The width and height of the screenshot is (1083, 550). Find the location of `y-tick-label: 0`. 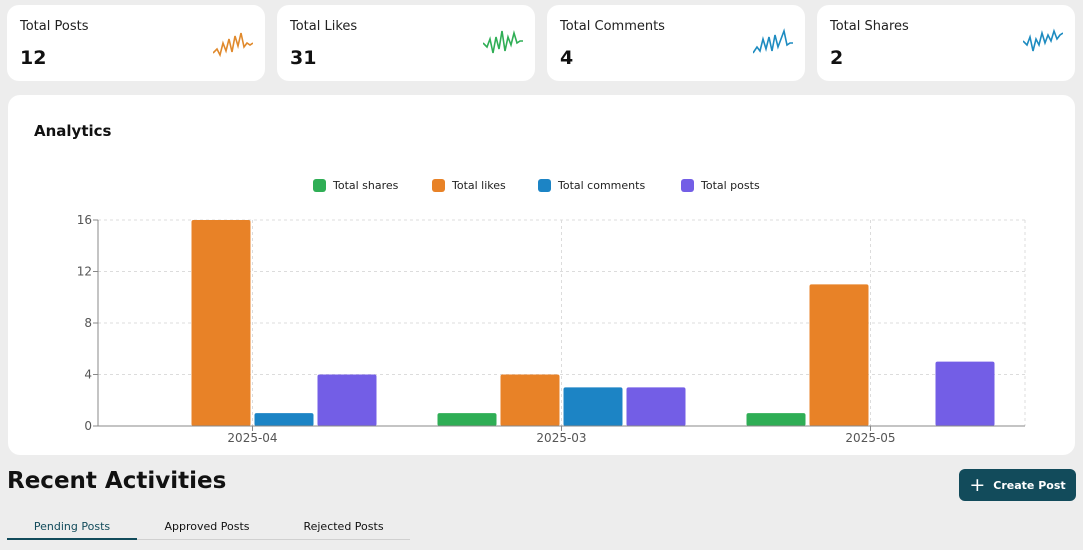

y-tick-label: 0 is located at coordinates (88, 426).